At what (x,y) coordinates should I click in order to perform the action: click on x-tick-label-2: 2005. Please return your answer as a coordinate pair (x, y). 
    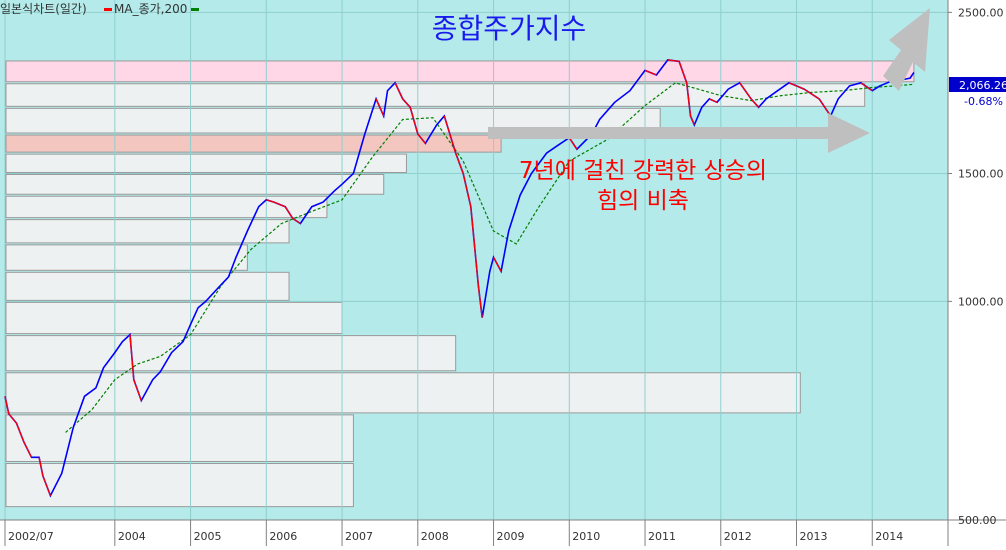
    Looking at the image, I should click on (208, 536).